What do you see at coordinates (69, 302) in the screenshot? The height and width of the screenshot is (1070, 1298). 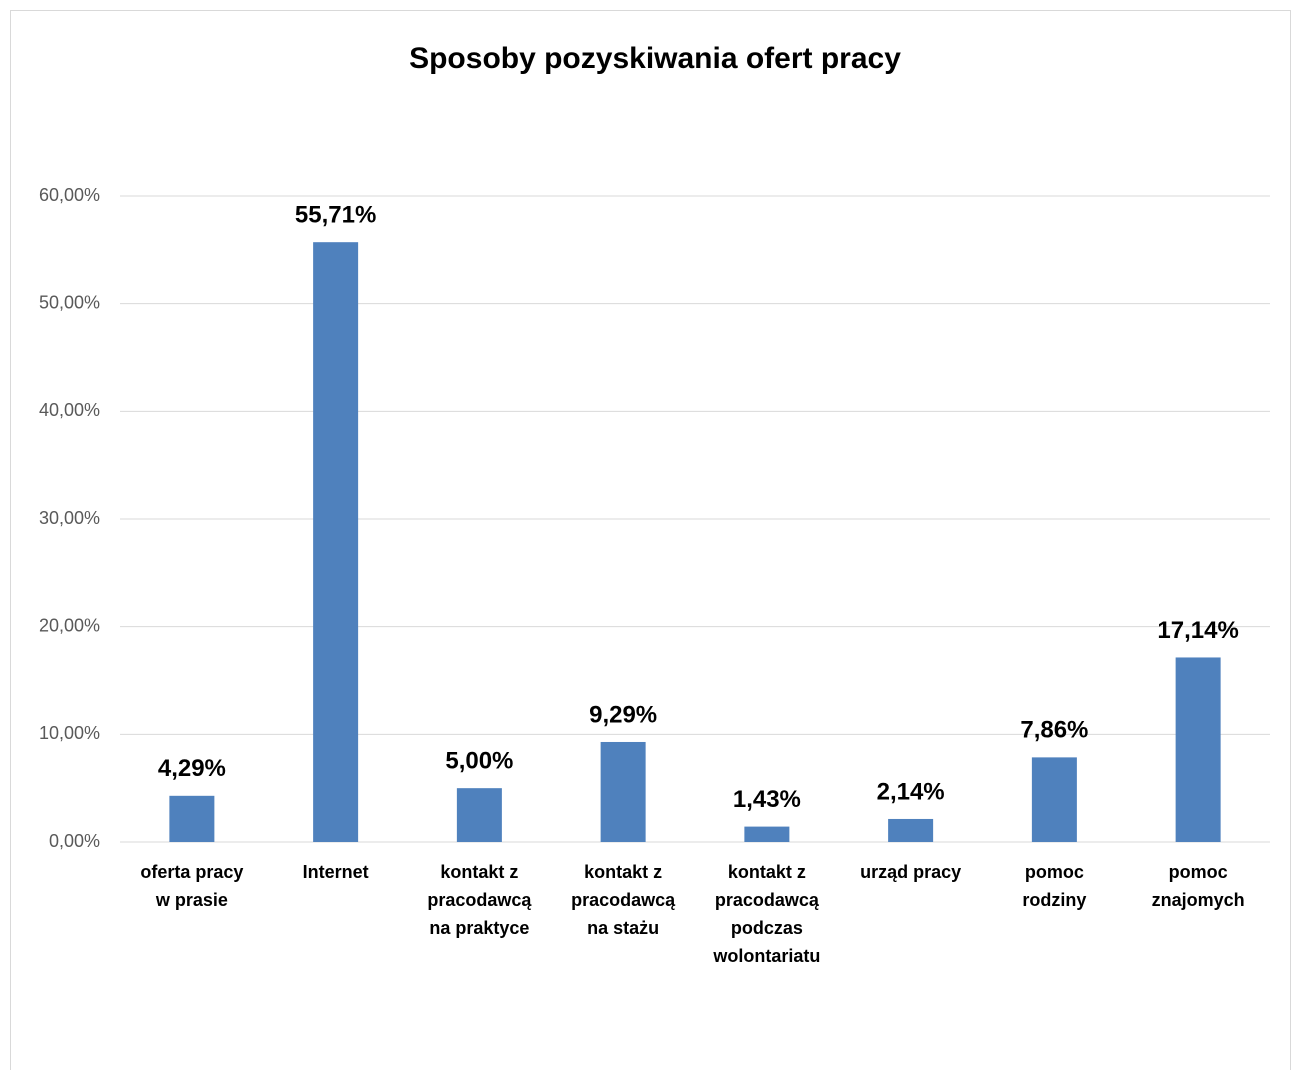 I see `y-tick-label: 50,00%` at bounding box center [69, 302].